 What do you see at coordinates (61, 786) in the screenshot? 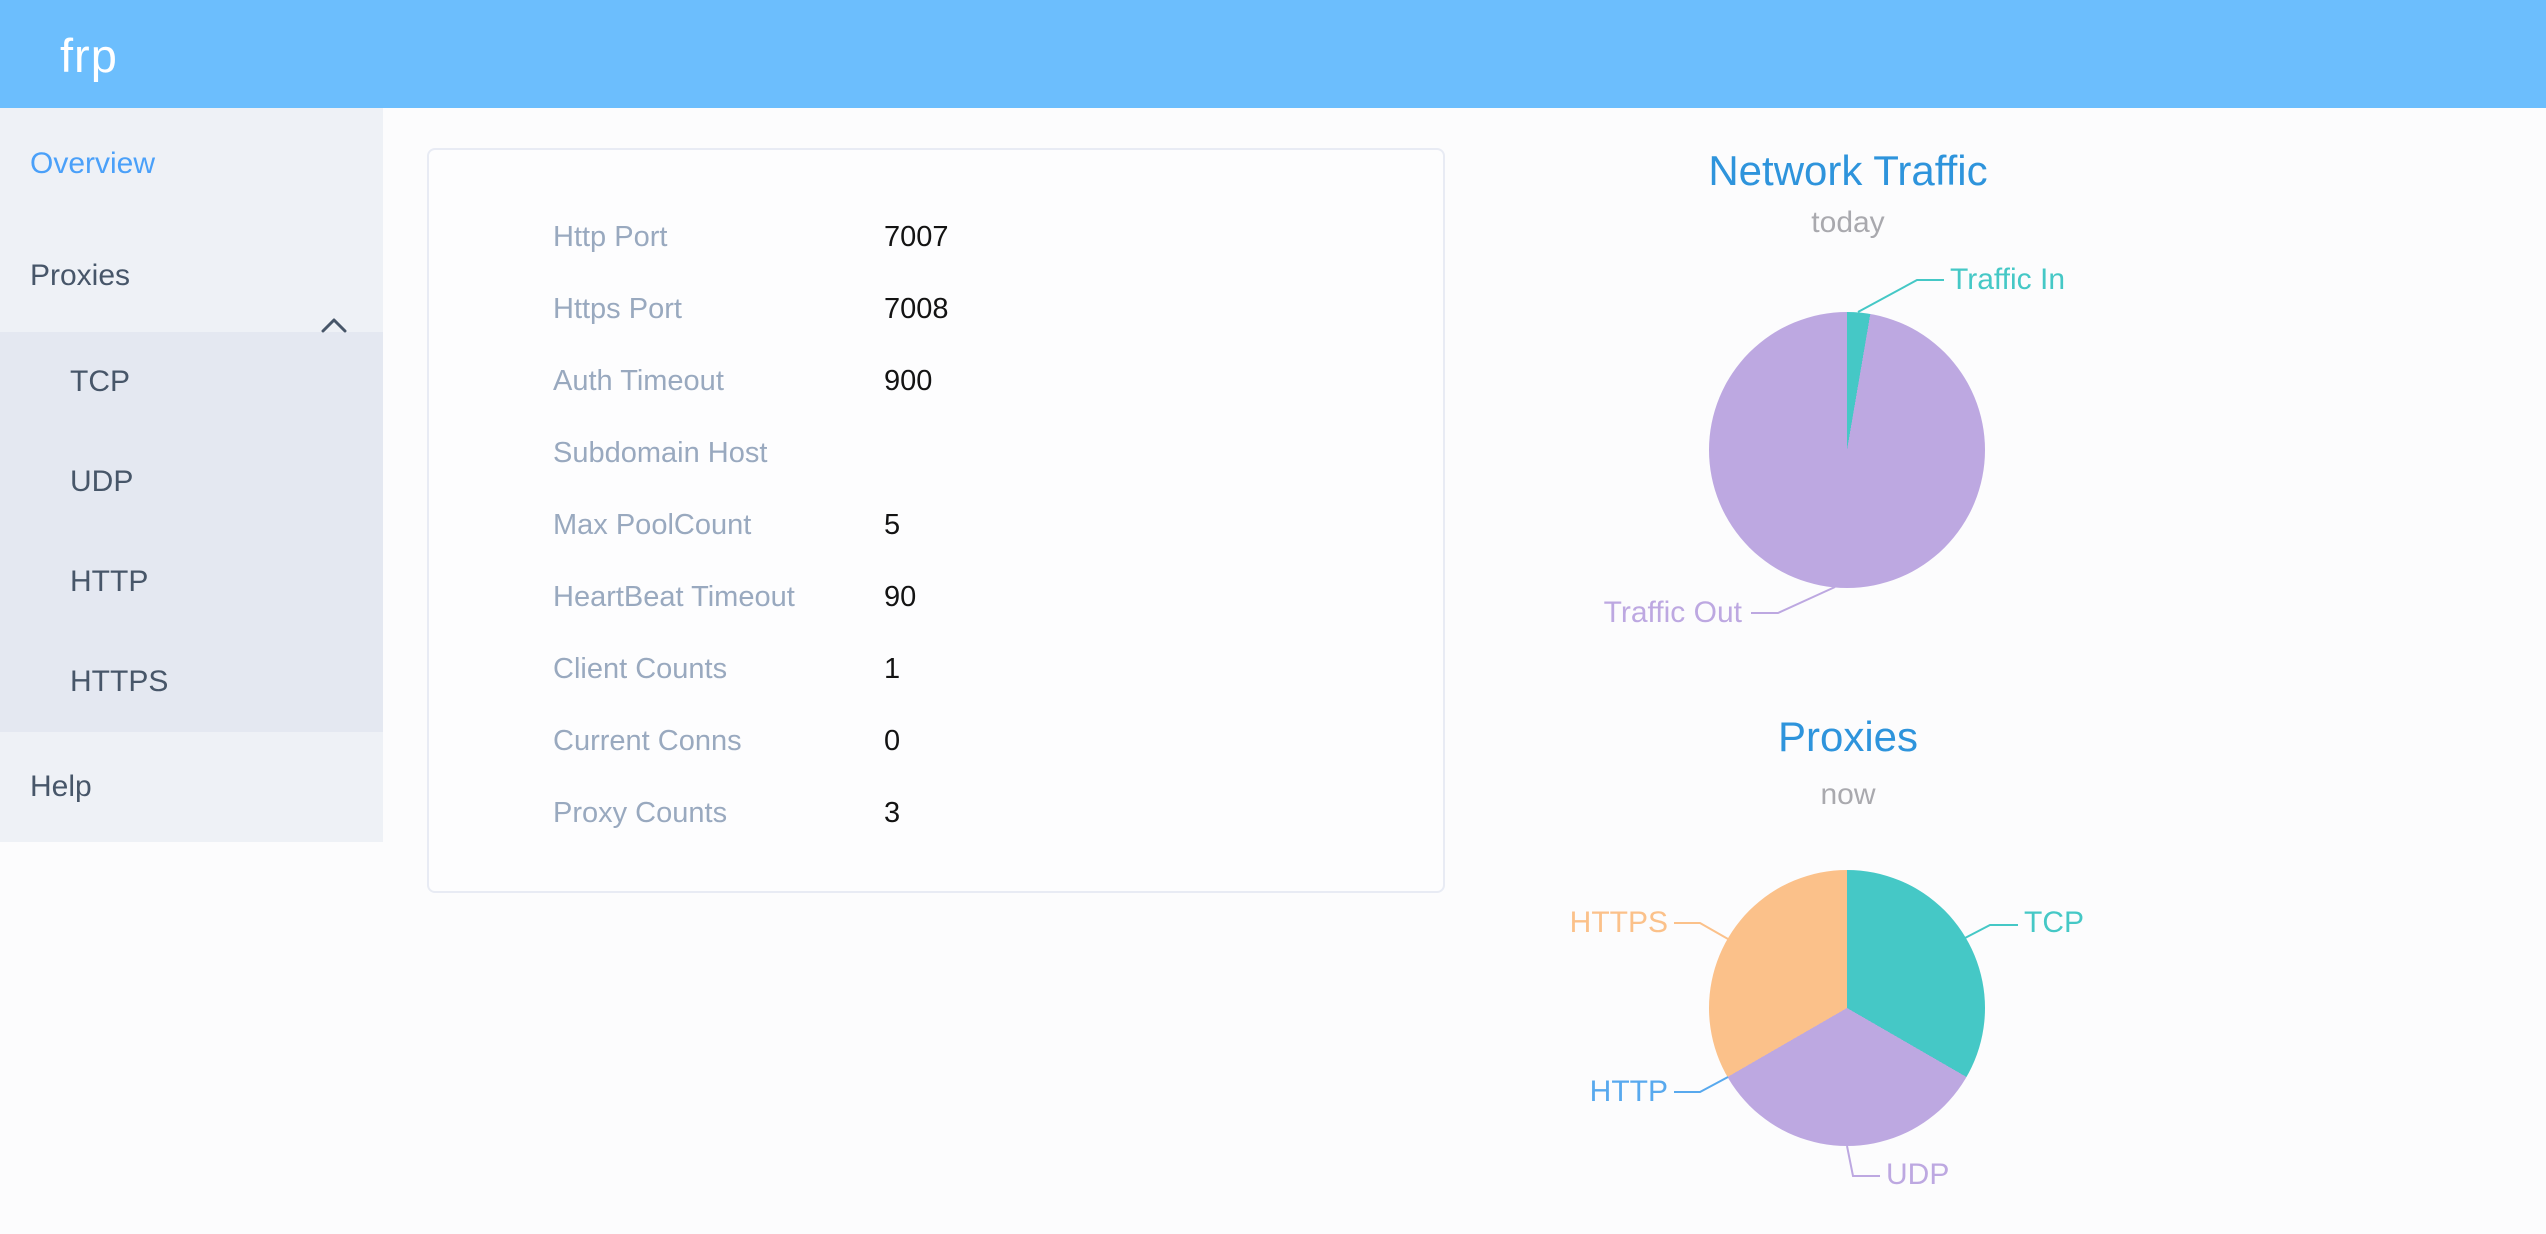
I see `sidebar-item-label: Help` at bounding box center [61, 786].